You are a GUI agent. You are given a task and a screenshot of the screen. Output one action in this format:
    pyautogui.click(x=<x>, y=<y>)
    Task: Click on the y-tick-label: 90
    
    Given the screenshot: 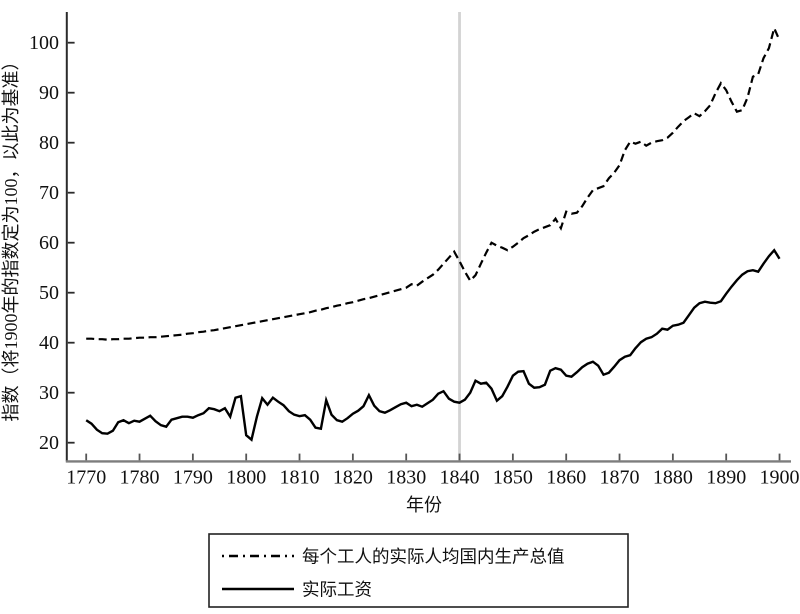 What is the action you would take?
    pyautogui.click(x=49, y=93)
    